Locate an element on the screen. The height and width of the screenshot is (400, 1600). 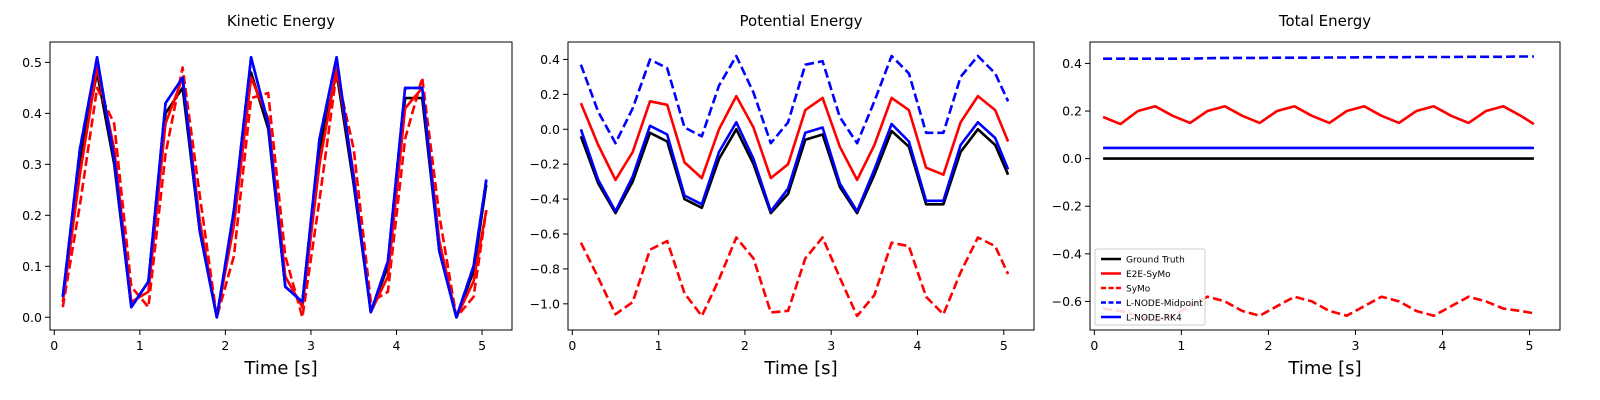
y-tick-label: −0.8 is located at coordinates (545, 268).